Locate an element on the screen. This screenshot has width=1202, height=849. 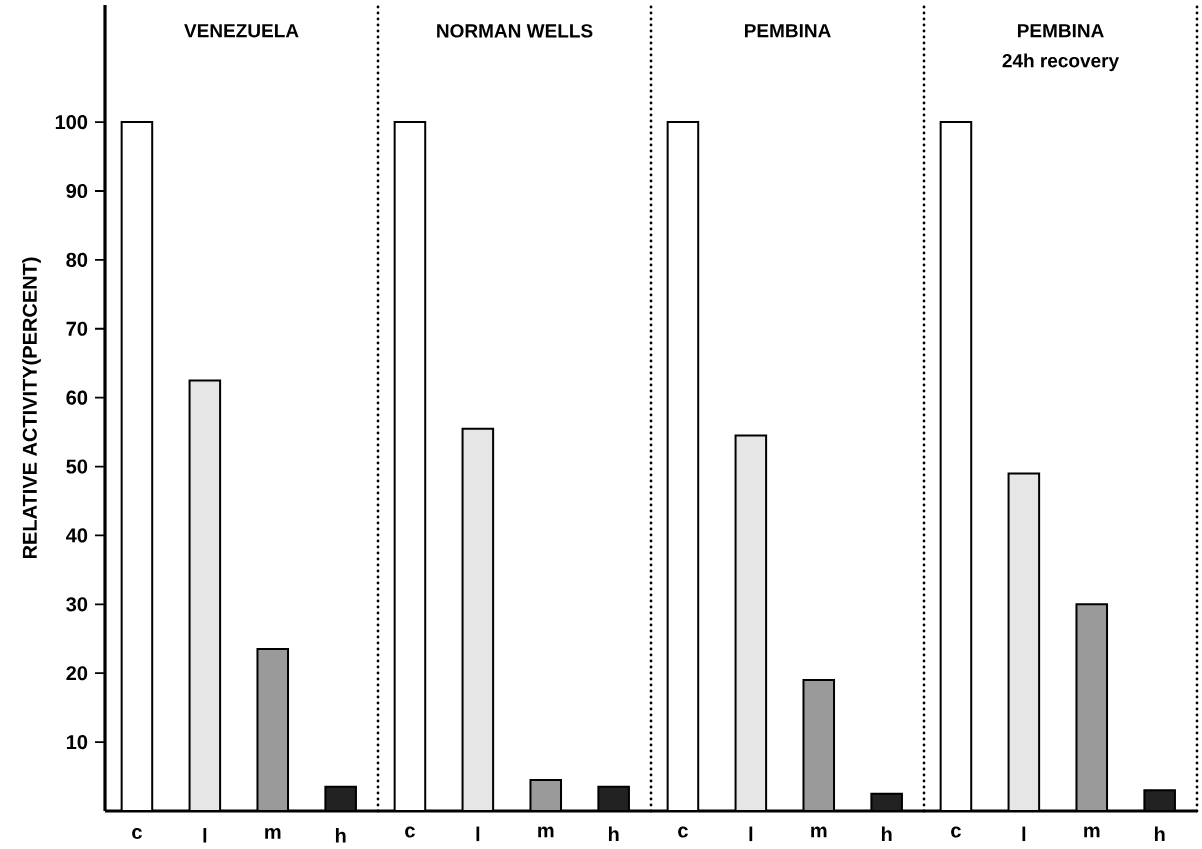
y-tick-label: 10 is located at coordinates (77, 742).